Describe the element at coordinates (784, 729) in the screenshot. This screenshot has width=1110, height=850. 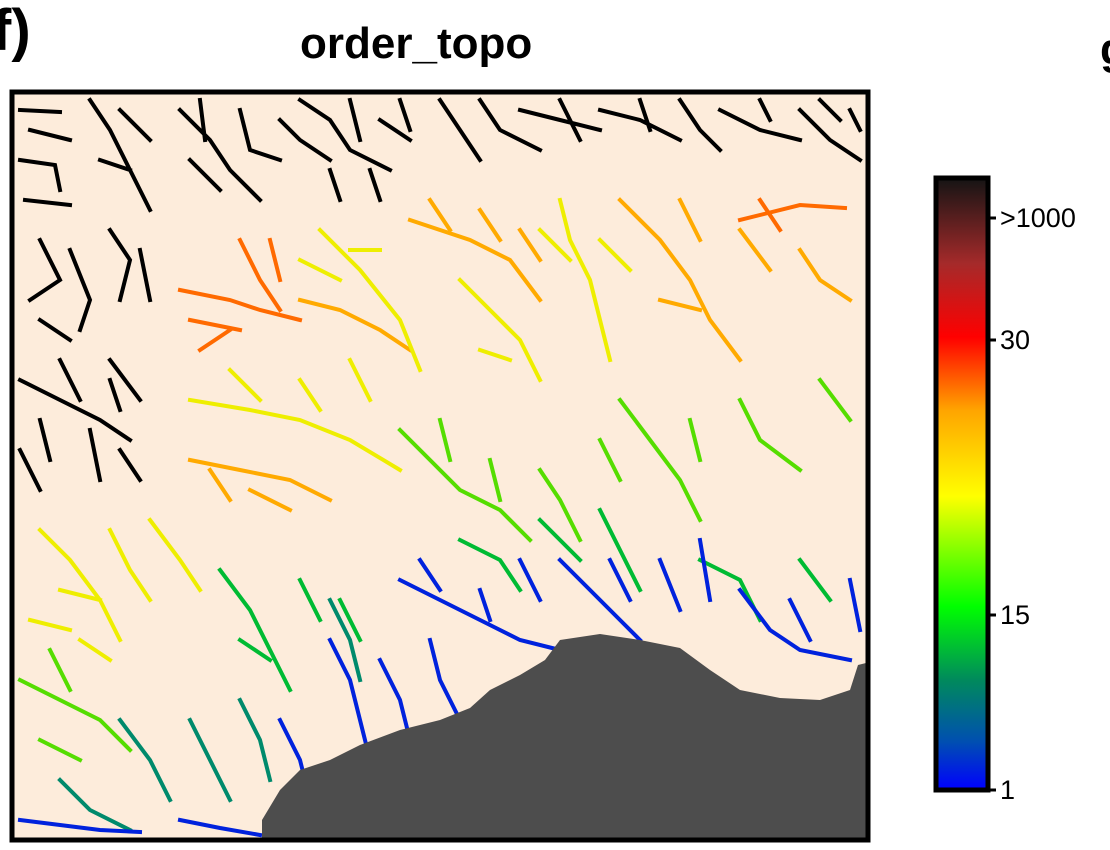
I see `sea-fragments` at that location.